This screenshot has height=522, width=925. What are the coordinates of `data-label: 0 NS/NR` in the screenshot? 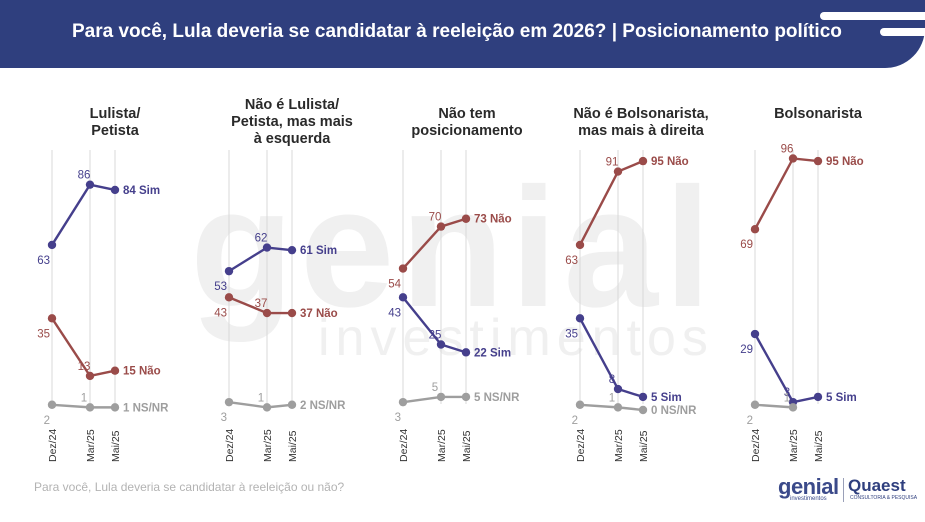 It's located at (674, 411).